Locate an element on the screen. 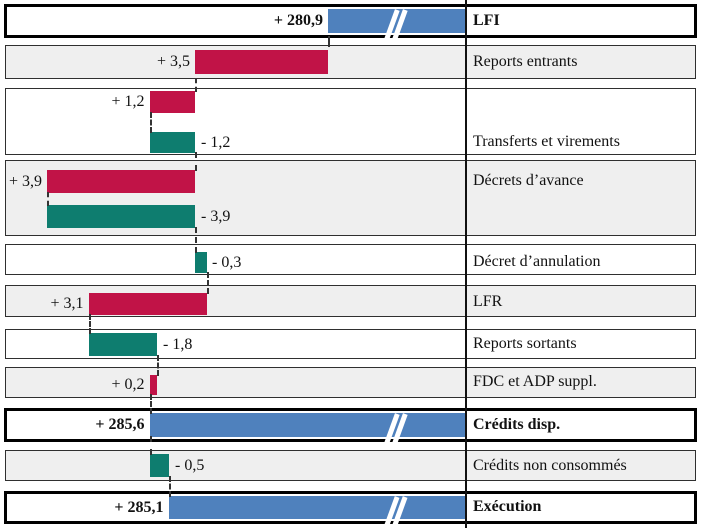  bar-value-label: + 0,2 is located at coordinates (128, 384).